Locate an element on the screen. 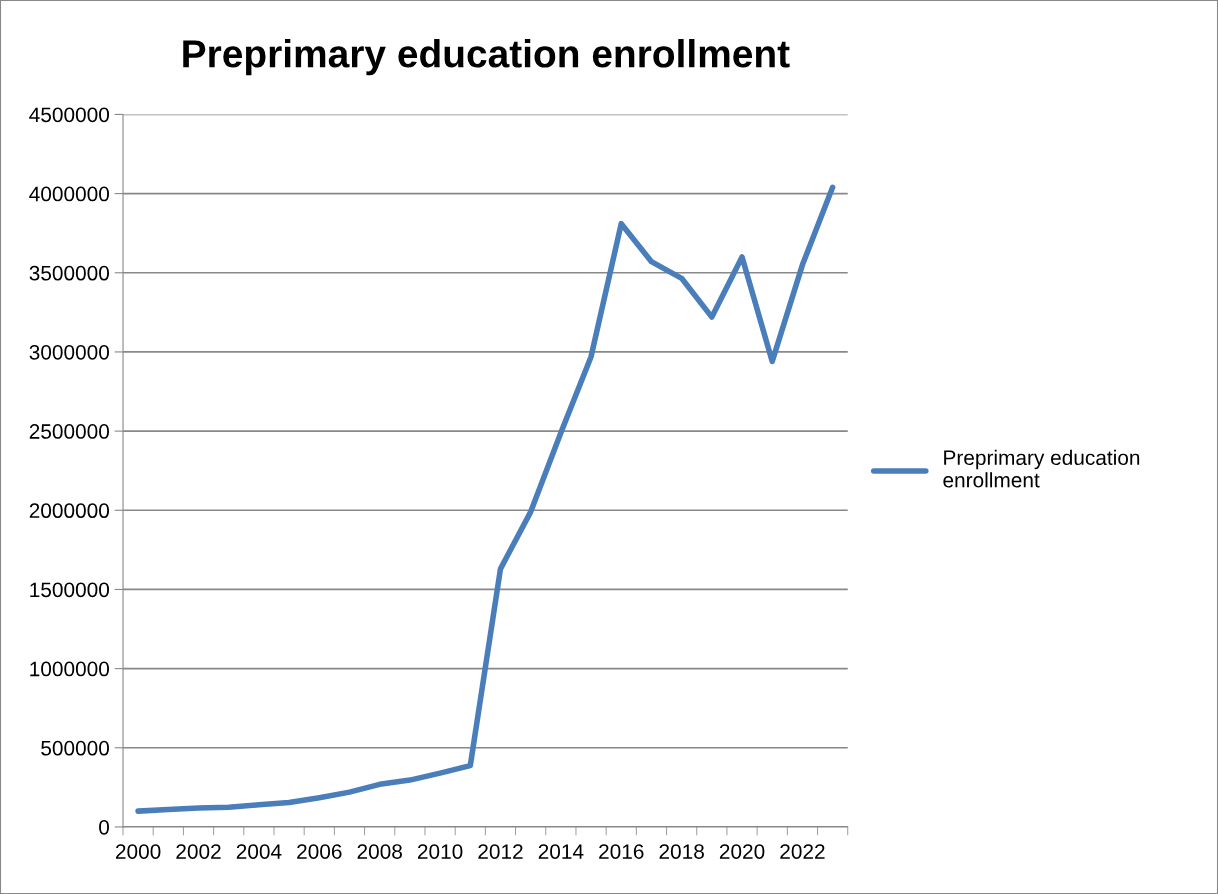 Image resolution: width=1218 pixels, height=894 pixels. y-tick-label: 2500000 is located at coordinates (69, 431).